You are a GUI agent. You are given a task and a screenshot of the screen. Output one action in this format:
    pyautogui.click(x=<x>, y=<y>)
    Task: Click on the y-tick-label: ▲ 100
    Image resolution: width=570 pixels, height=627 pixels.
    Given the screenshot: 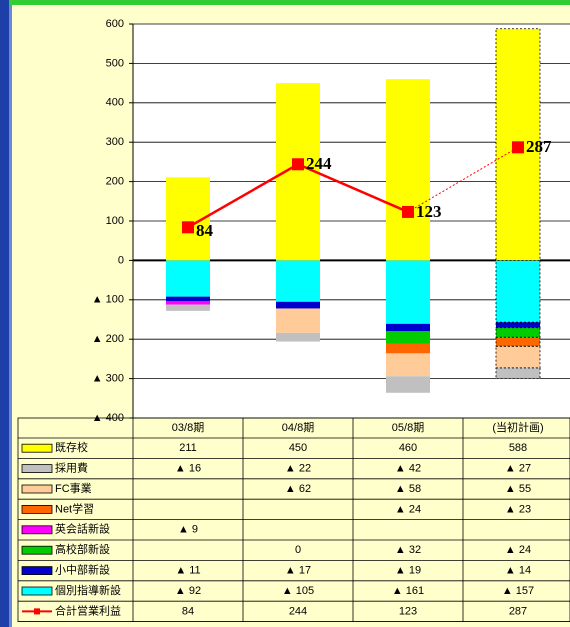 What is the action you would take?
    pyautogui.click(x=108, y=300)
    